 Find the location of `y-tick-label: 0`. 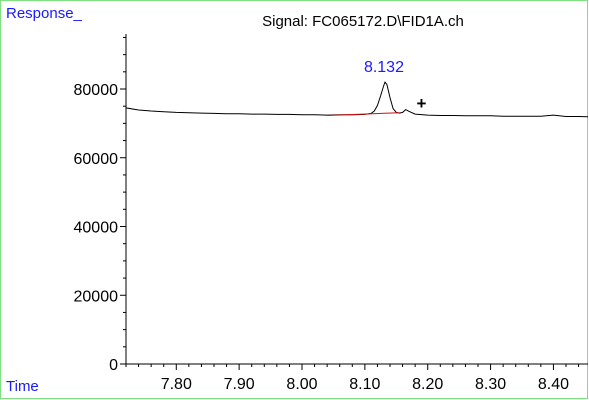

y-tick-label: 0 is located at coordinates (113, 365).